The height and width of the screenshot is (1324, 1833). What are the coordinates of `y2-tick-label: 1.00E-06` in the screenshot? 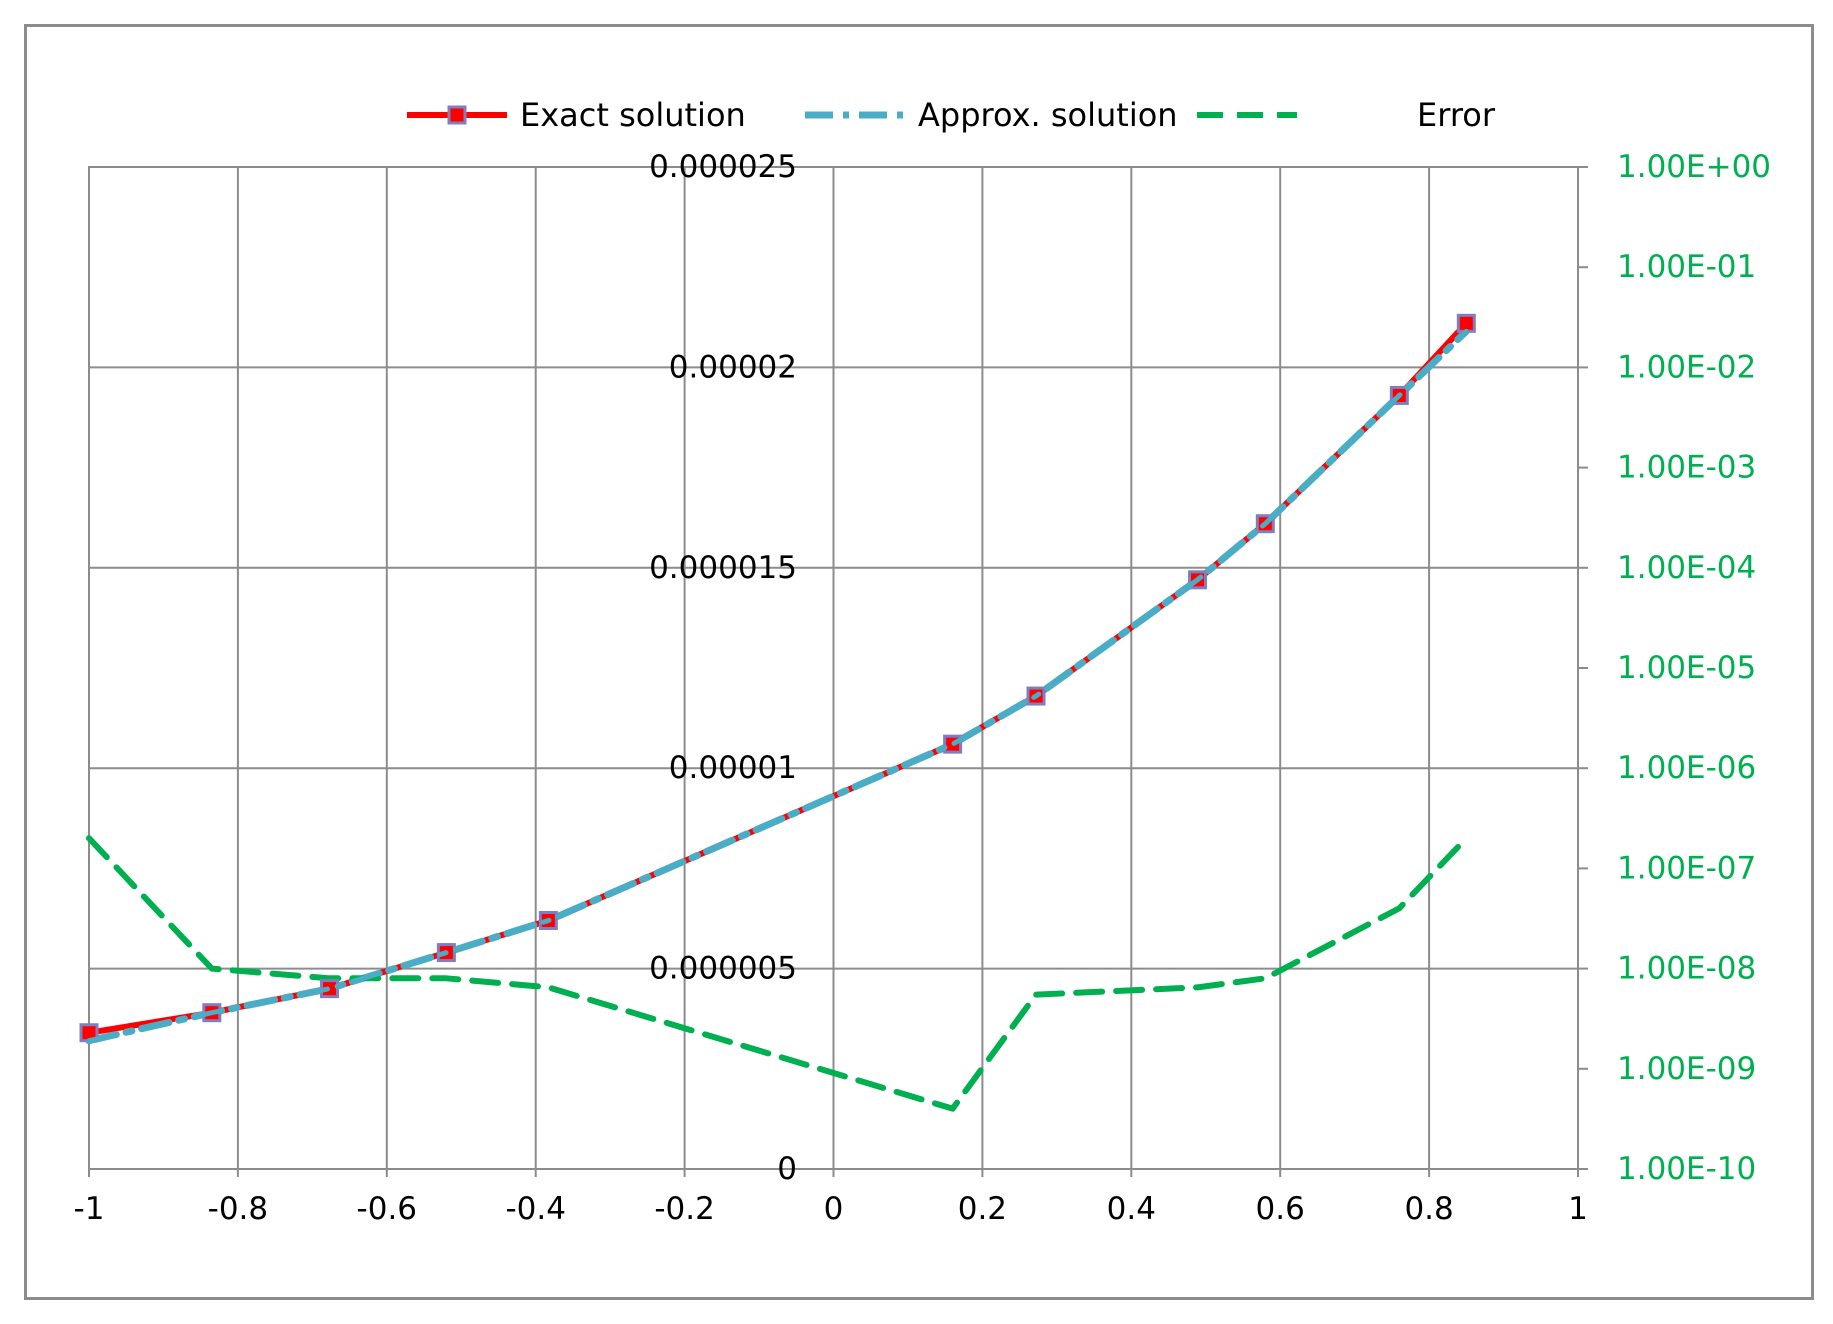 It's located at (1686, 768).